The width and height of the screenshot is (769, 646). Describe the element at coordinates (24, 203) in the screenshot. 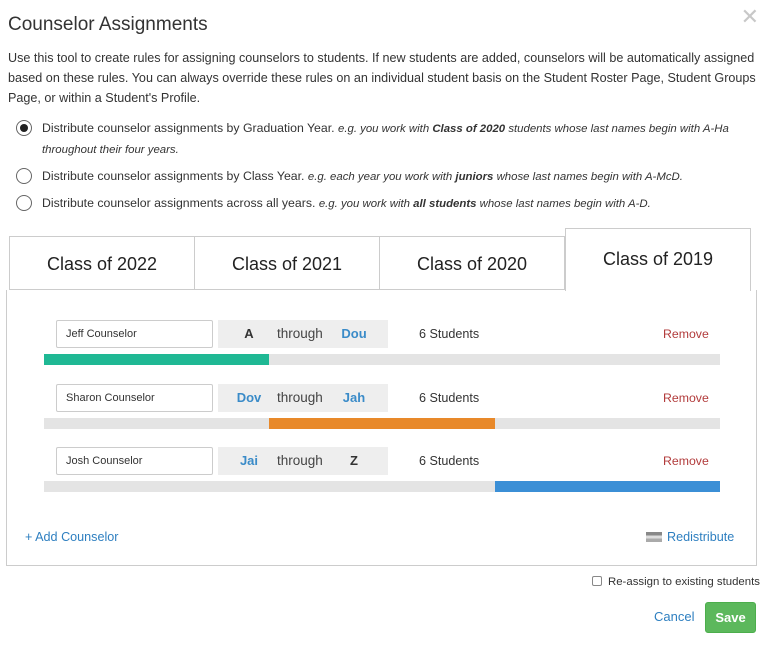

I see `radio-all-years` at that location.